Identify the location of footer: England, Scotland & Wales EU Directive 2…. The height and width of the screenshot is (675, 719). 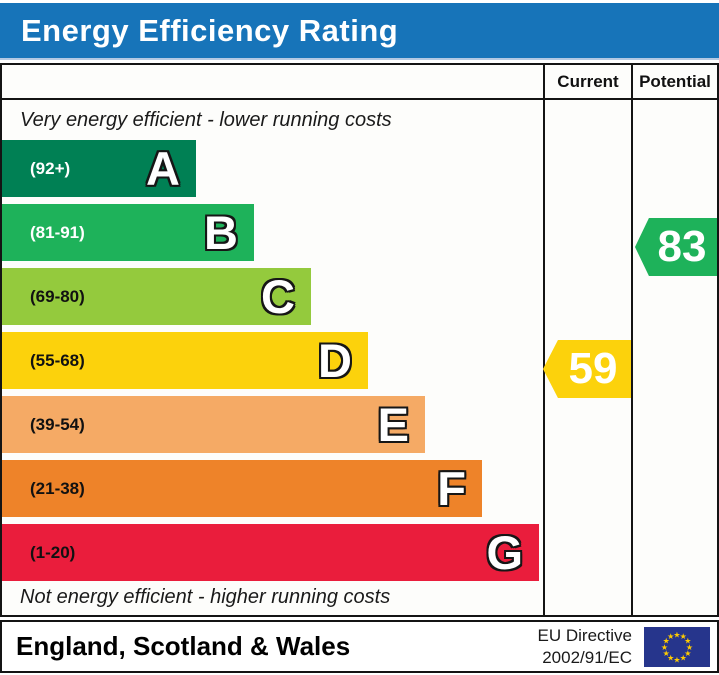
(359, 646).